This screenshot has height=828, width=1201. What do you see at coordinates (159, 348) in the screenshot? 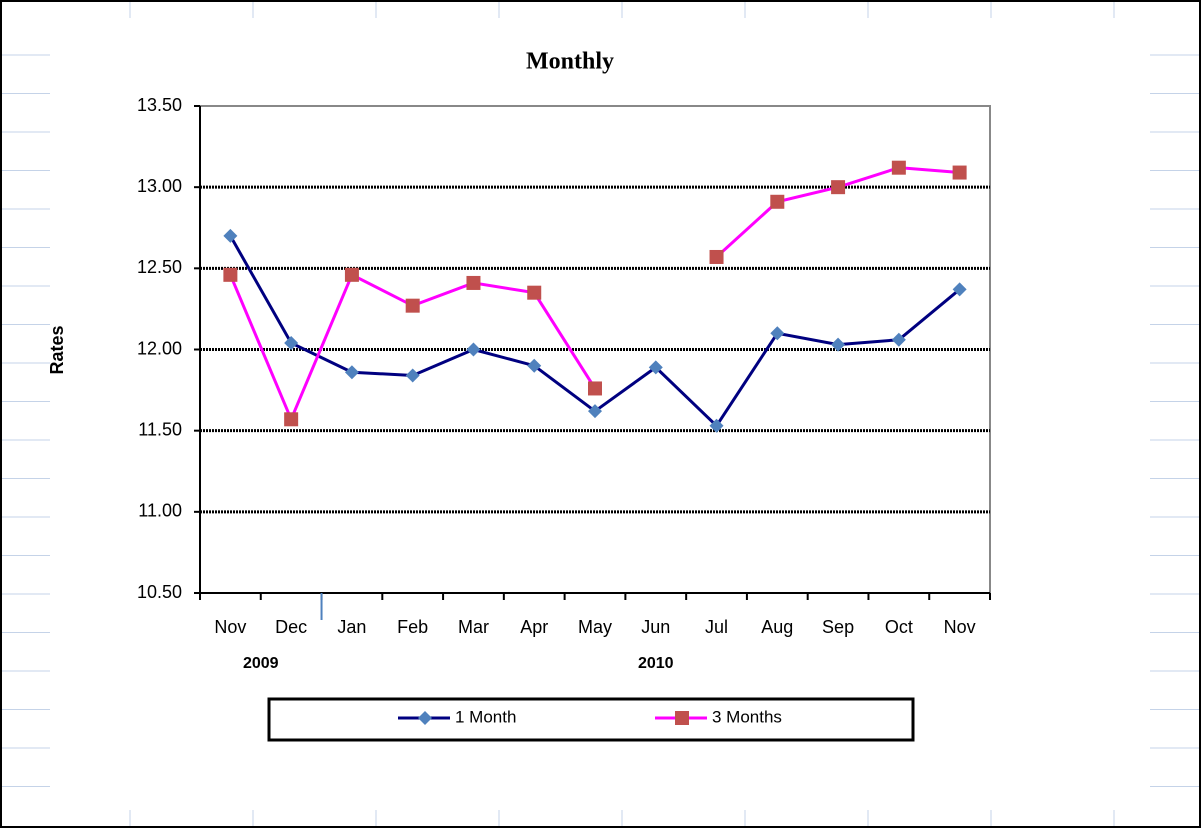
I see `y-tick-label: 12.00` at bounding box center [159, 348].